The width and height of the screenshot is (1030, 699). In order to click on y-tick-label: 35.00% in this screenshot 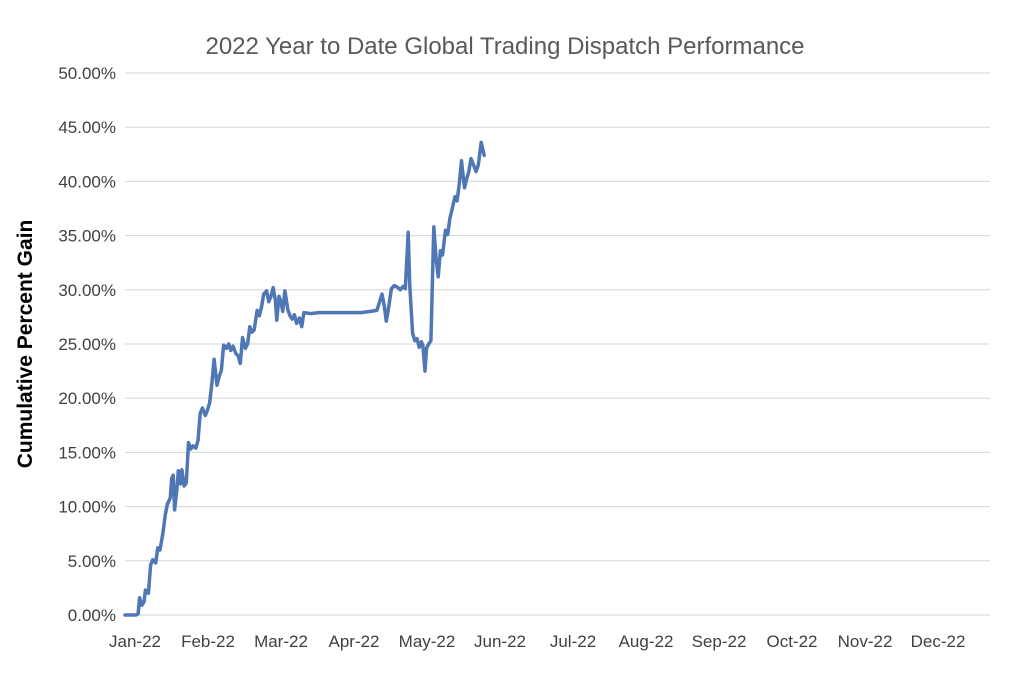, I will do `click(87, 236)`.